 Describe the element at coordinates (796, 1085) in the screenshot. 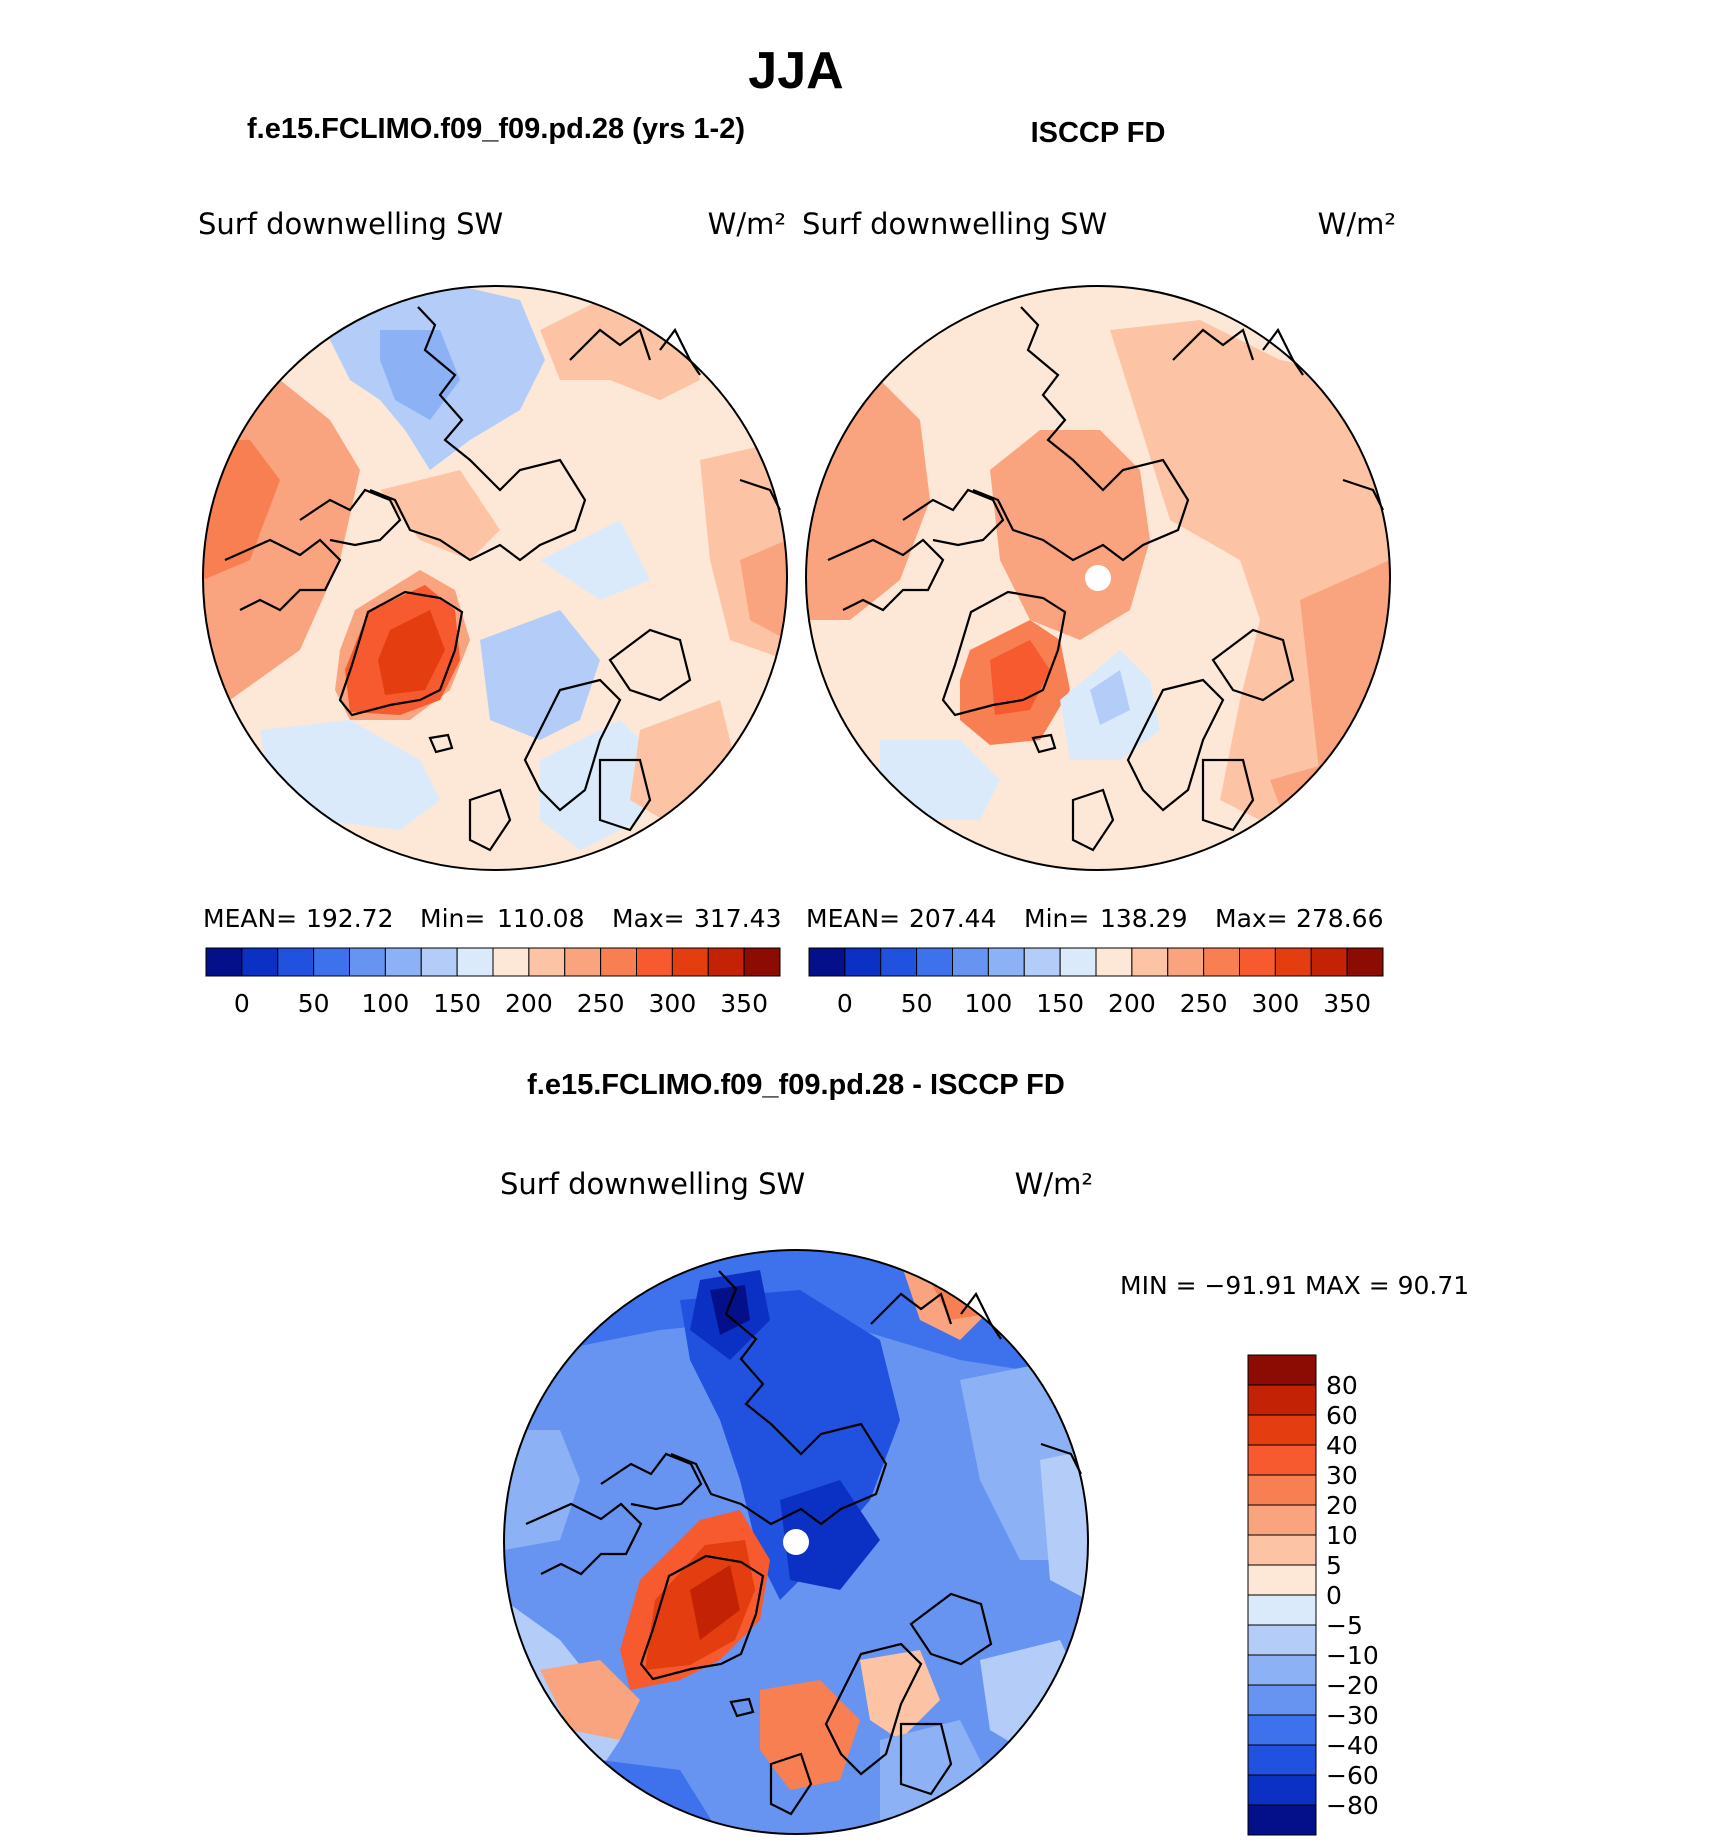

I see `panel-c-header: f.e15.FCLIMO.f09_f09.pd.28 - ISCCP FD` at that location.